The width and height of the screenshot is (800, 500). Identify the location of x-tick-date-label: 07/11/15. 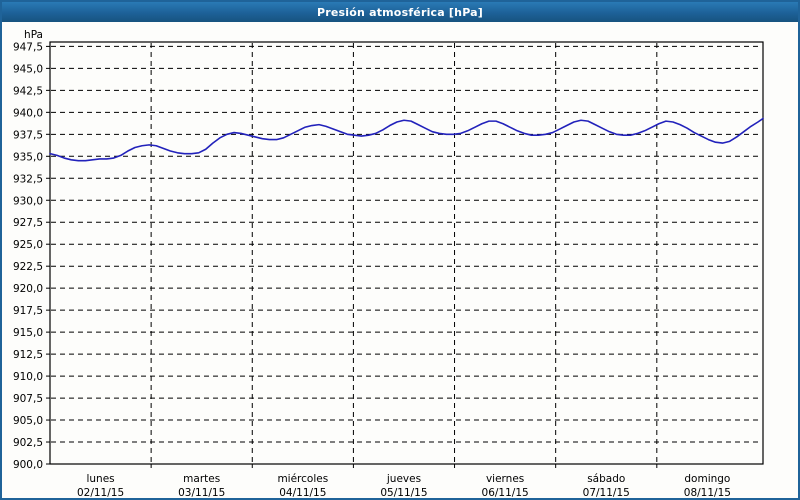
(606, 492).